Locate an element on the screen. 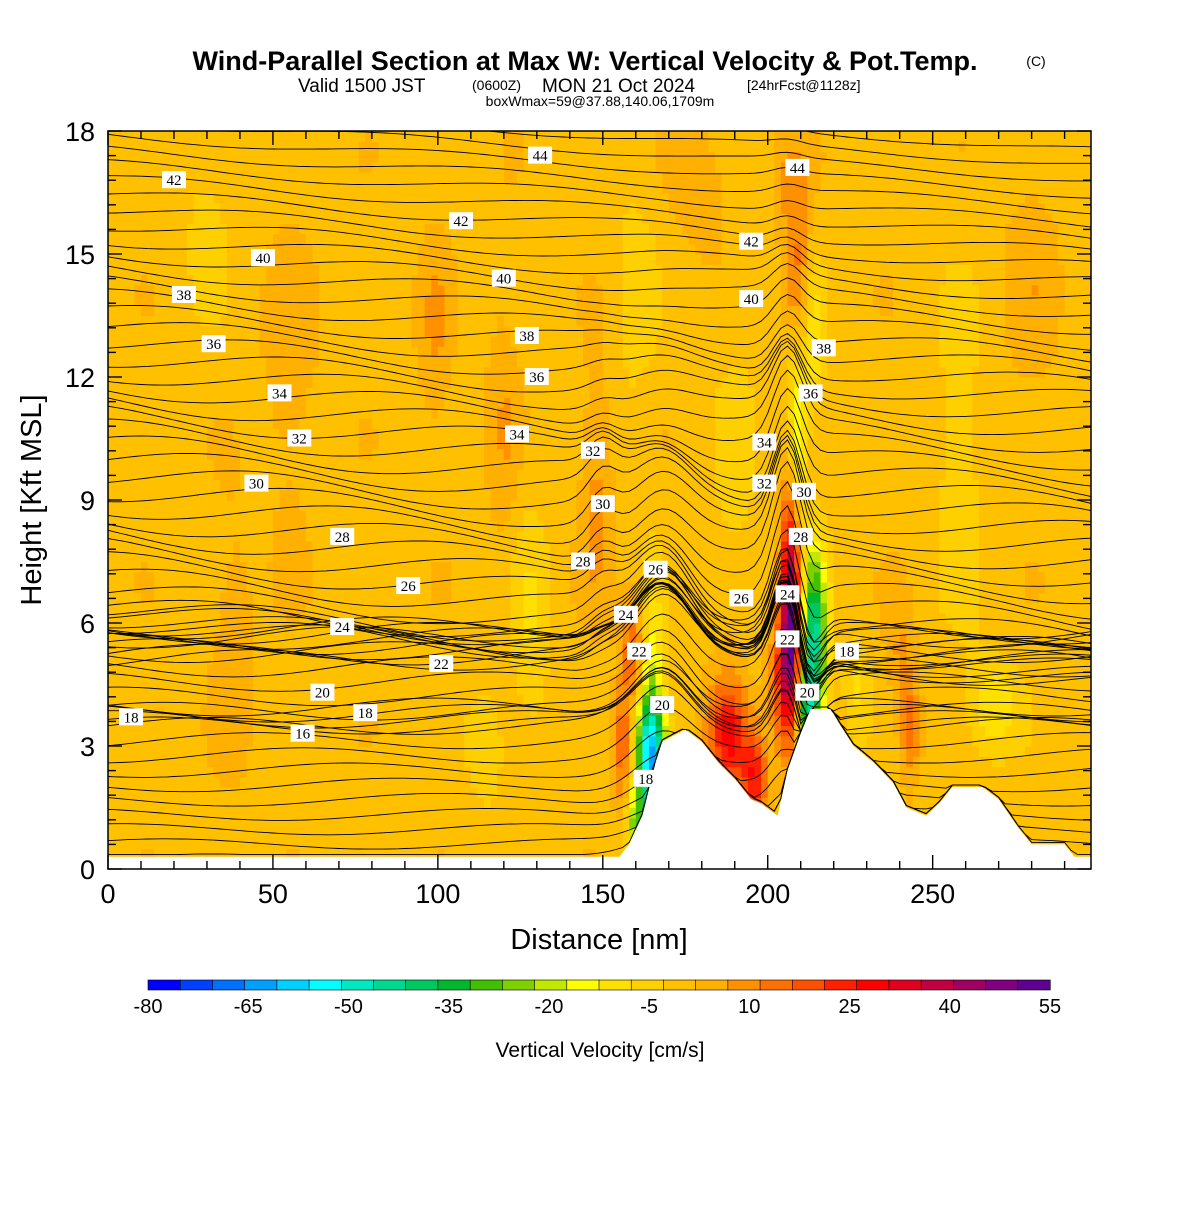  theta-label-text: 40 is located at coordinates (263, 259).